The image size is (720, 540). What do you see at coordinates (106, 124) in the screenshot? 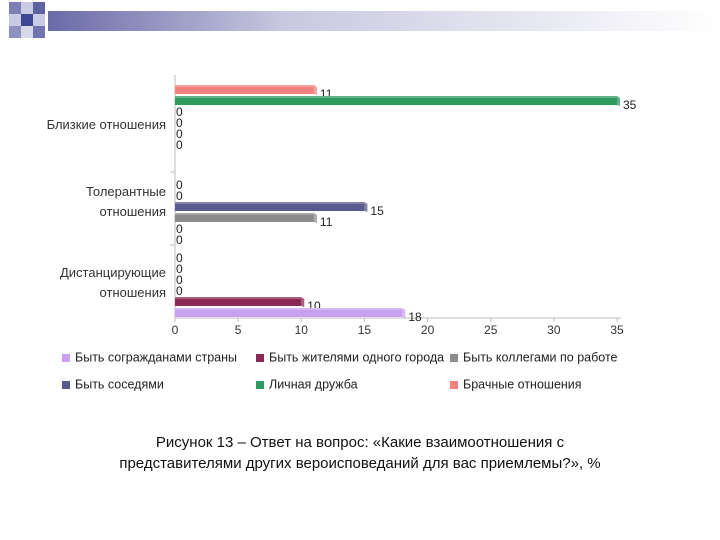
I see `category-label: Близкие отношения` at bounding box center [106, 124].